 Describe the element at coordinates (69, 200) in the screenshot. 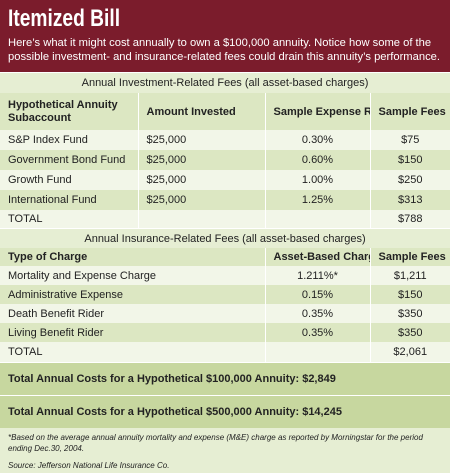

I see `table-cell: International Fund` at that location.